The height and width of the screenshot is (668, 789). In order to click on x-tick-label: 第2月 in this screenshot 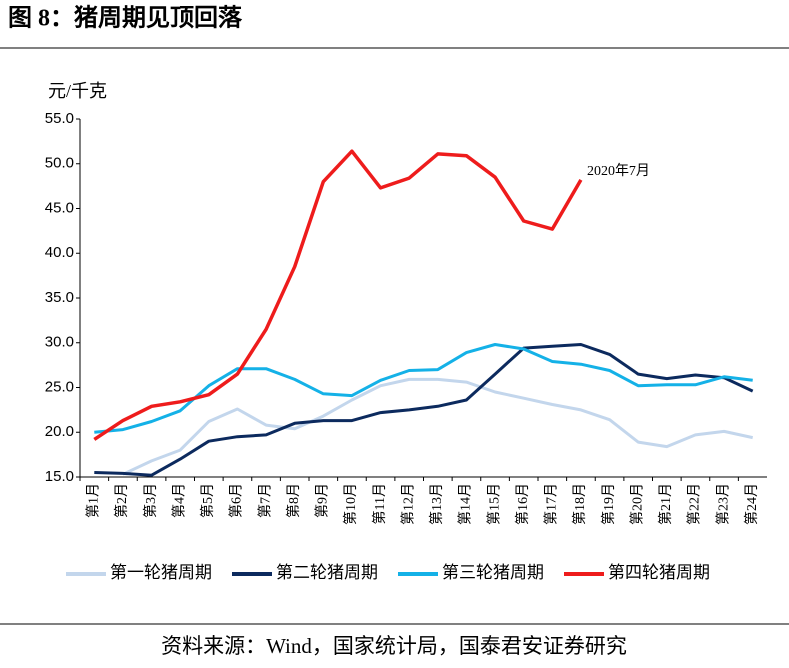, I will do `click(121, 500)`.